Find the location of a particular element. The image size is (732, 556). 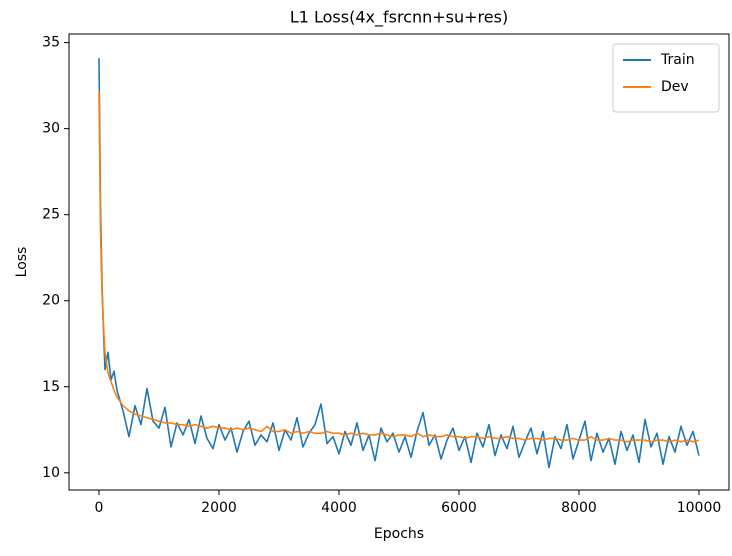

x-tick-label: 2000 is located at coordinates (219, 508).